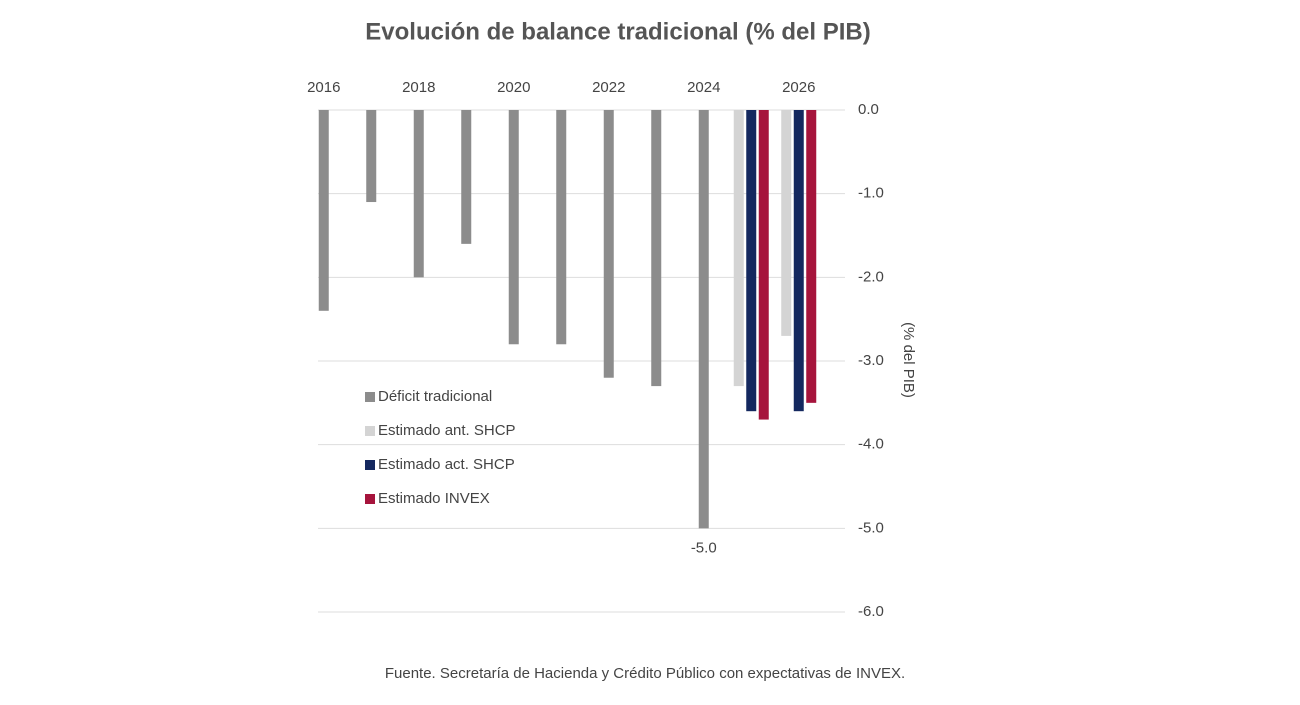  What do you see at coordinates (434, 498) in the screenshot?
I see `legend-label: Estimado INVEX` at bounding box center [434, 498].